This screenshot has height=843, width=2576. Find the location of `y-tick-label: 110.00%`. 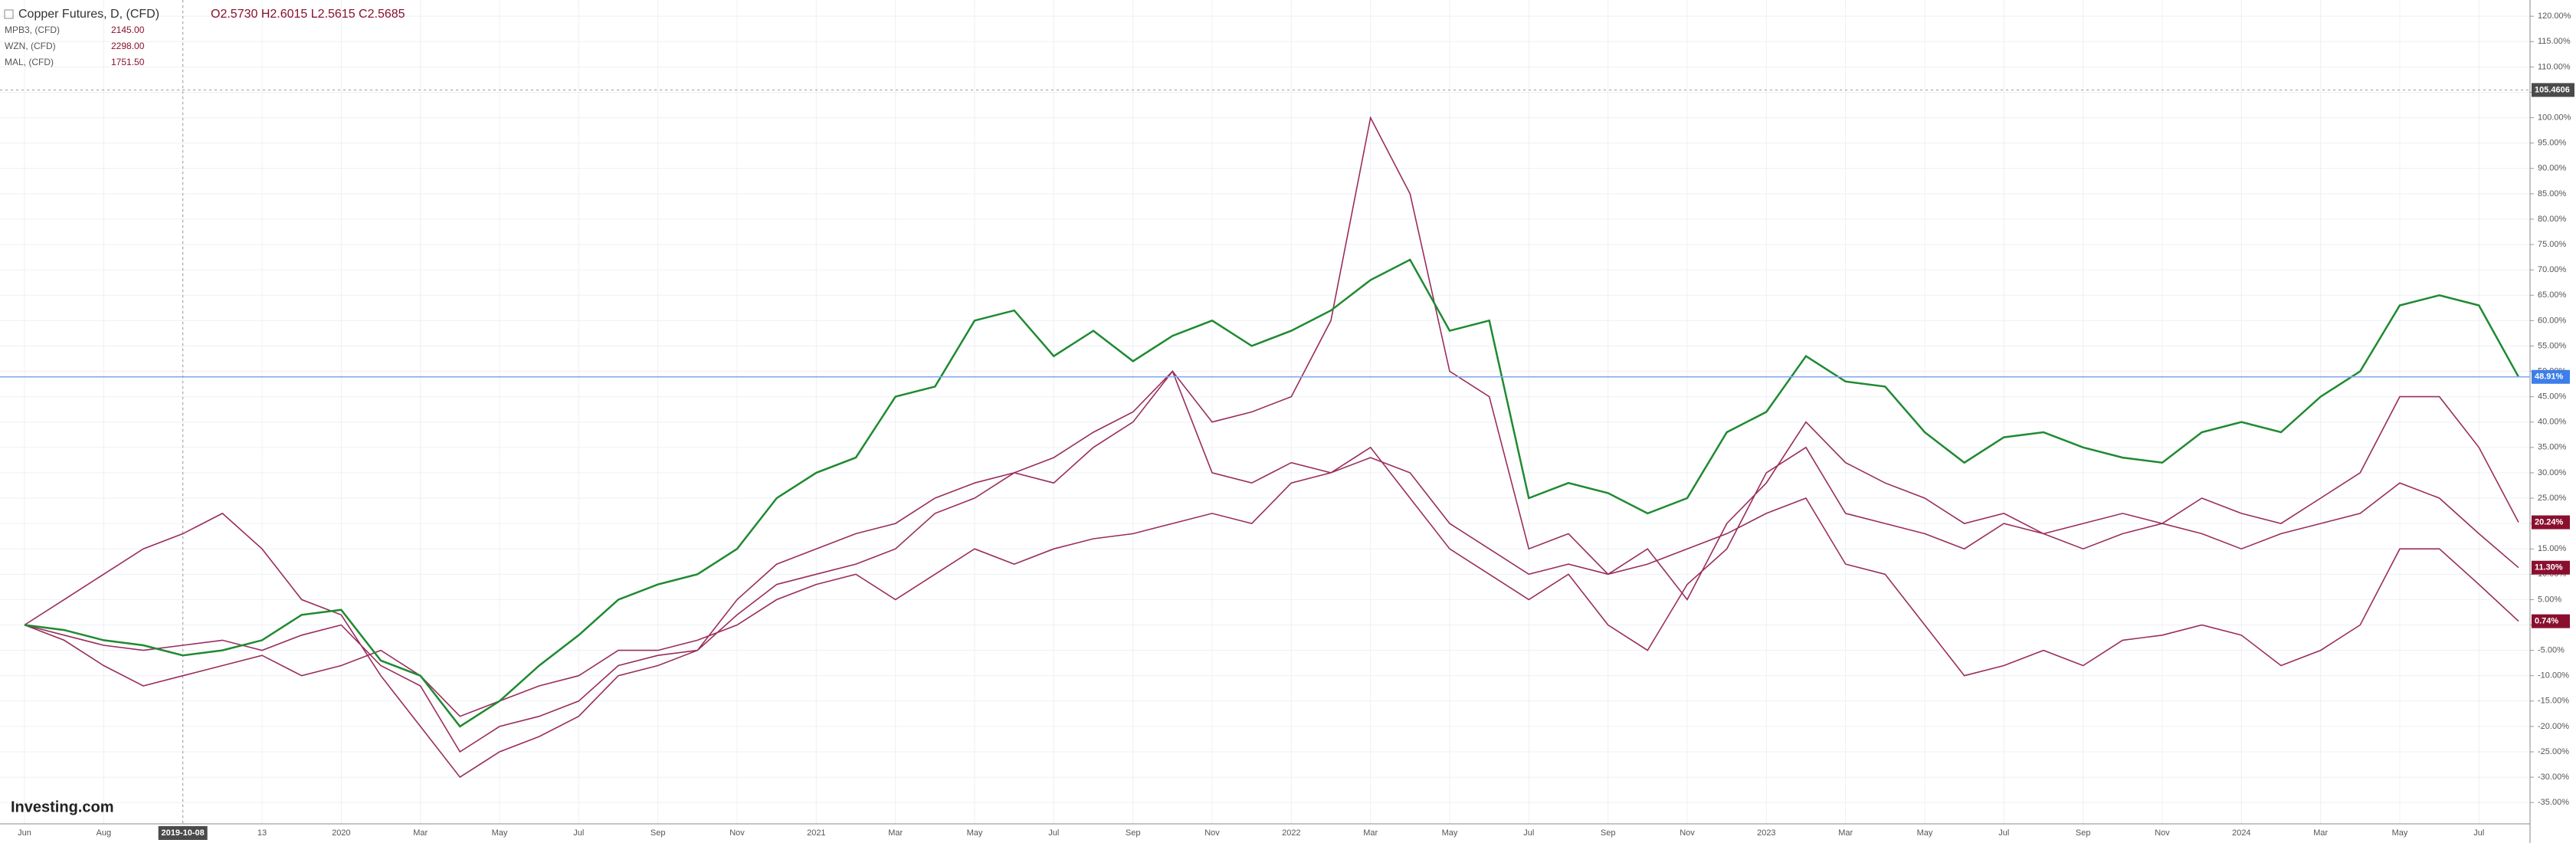

y-tick-label: 110.00% is located at coordinates (2555, 66).